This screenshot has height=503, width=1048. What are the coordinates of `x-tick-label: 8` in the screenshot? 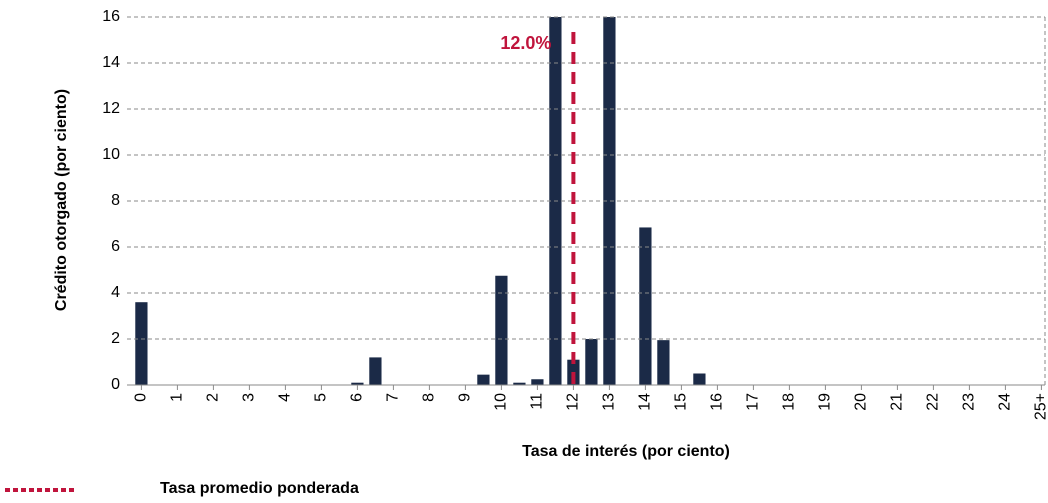 It's located at (429, 397).